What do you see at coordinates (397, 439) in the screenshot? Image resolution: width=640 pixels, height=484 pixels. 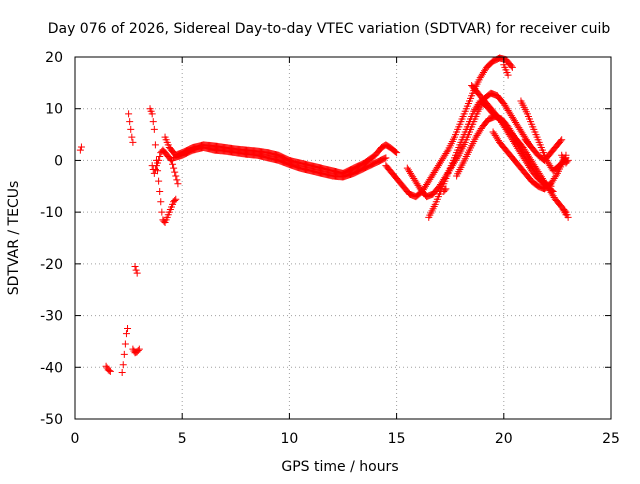 I see `x-tick-label: 15` at bounding box center [397, 439].